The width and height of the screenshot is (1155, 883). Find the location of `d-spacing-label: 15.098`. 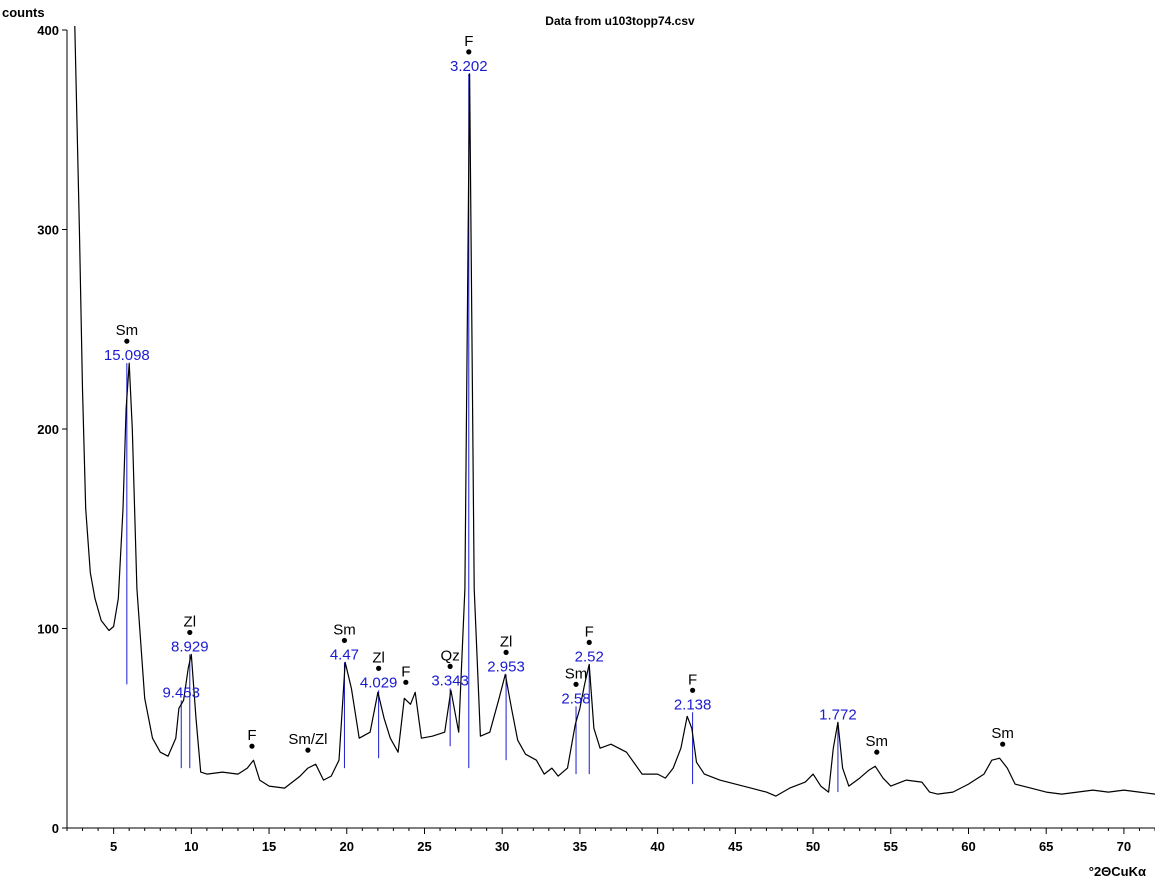

d-spacing-label: 15.098 is located at coordinates (127, 355).